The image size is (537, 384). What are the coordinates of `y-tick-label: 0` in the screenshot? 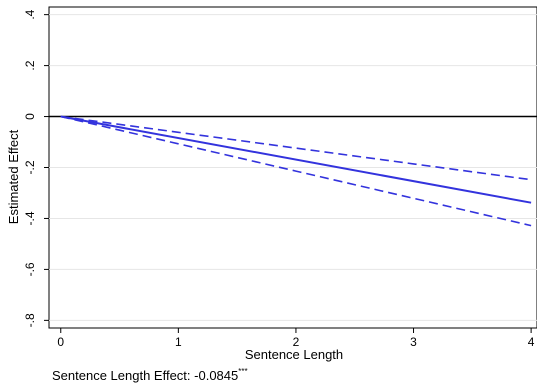 It's located at (30, 116).